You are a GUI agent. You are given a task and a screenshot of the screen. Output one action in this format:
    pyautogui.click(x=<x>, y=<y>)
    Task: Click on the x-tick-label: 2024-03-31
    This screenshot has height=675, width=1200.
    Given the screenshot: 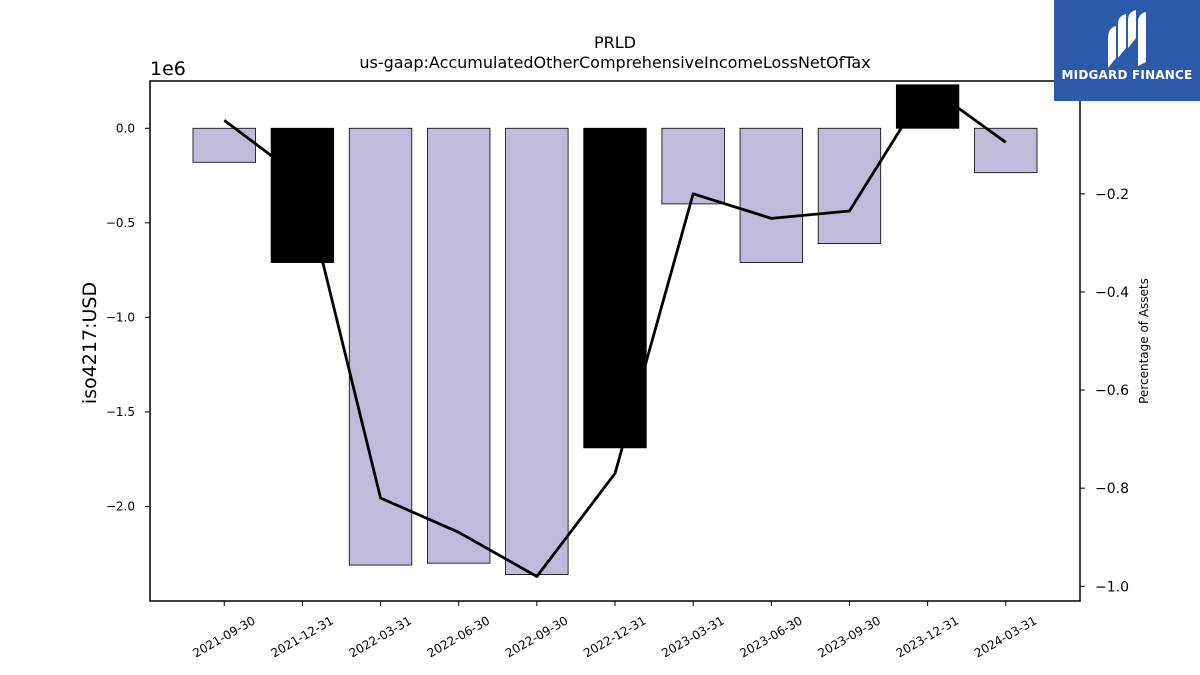 What is the action you would take?
    pyautogui.click(x=1005, y=636)
    